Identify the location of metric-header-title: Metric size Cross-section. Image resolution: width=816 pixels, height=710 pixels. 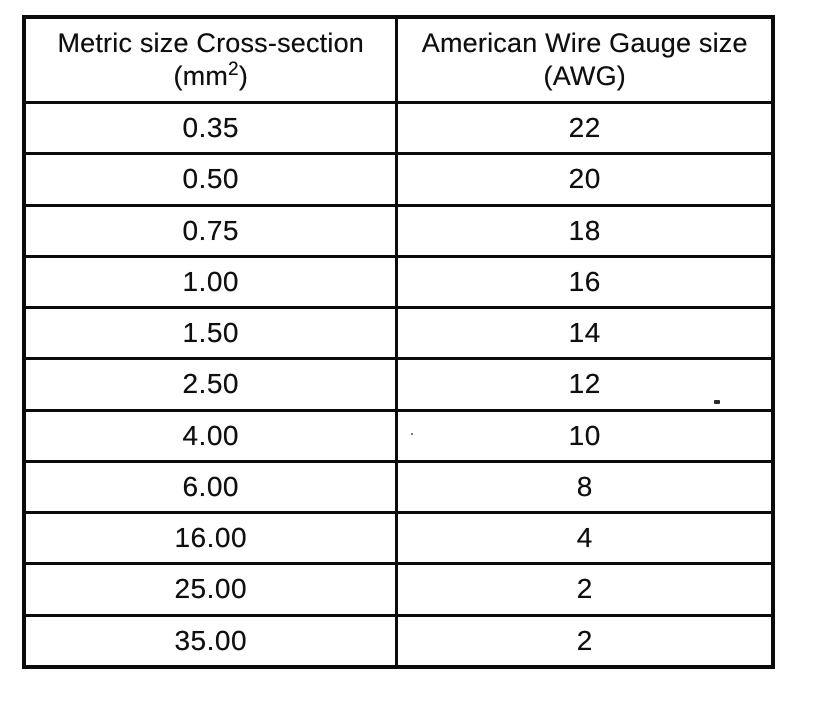
(211, 43).